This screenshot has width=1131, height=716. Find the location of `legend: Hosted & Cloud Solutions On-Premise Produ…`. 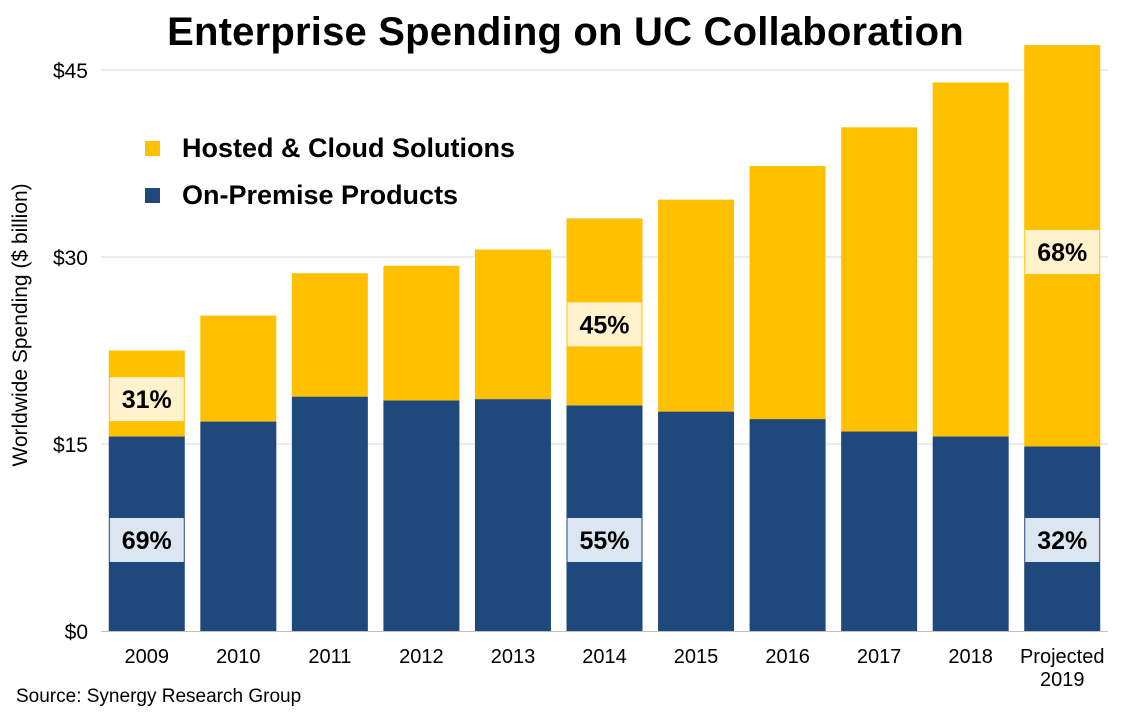

legend: Hosted & Cloud Solutions On-Premise Produ… is located at coordinates (330, 171).